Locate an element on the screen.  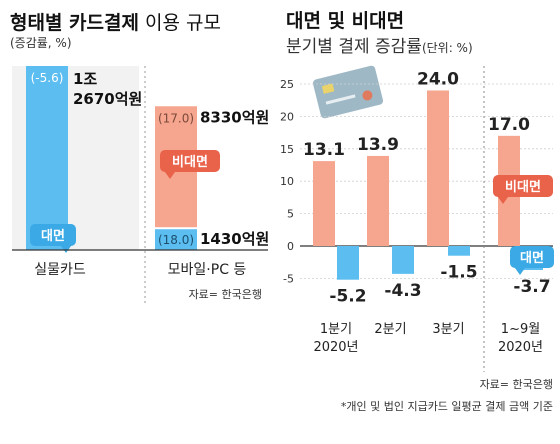
right-x-category-label: 2분기 is located at coordinates (390, 329).